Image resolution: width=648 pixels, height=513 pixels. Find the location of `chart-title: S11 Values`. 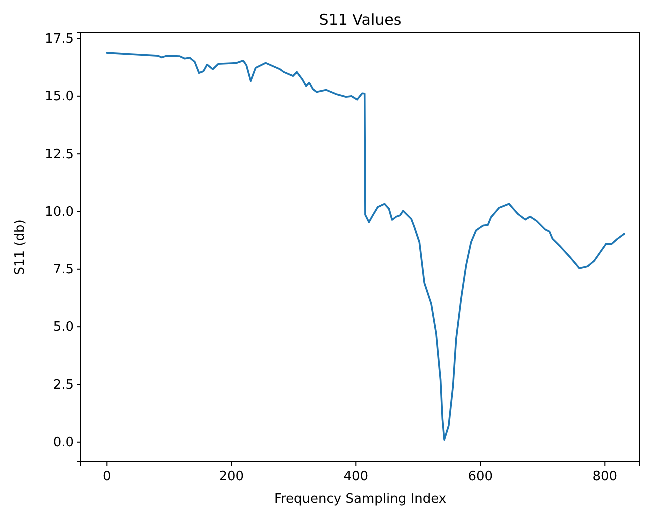

chart-title: S11 Values is located at coordinates (360, 20).